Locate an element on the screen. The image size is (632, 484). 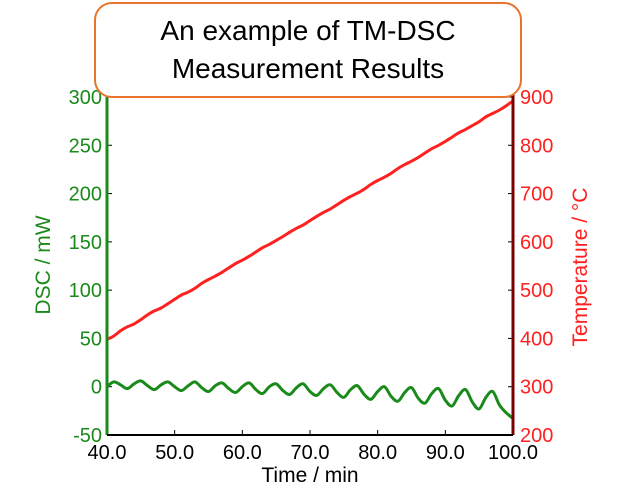
left-tick-label: 100 is located at coordinates (85, 291).